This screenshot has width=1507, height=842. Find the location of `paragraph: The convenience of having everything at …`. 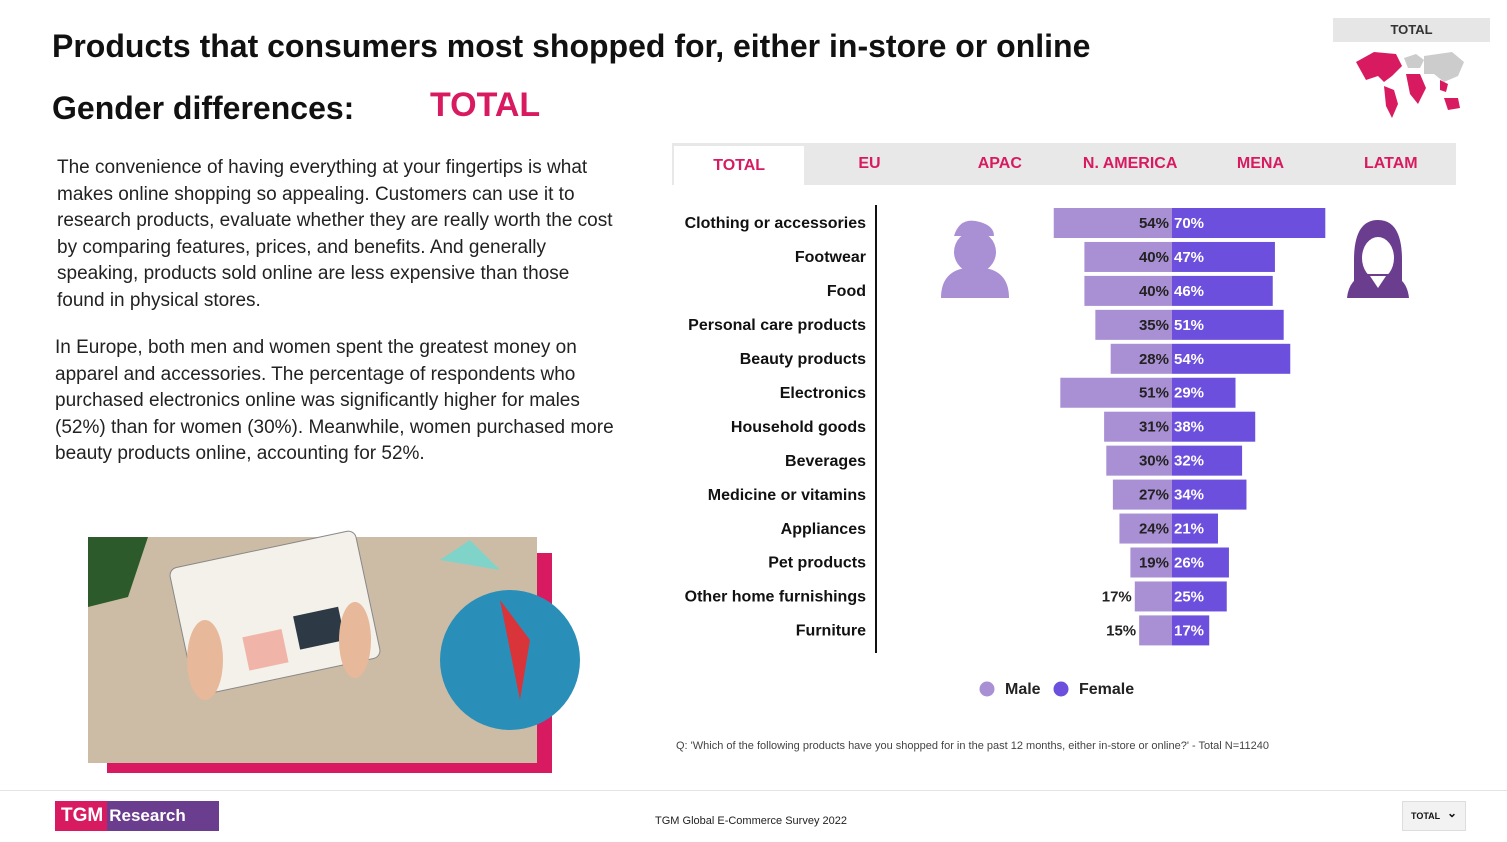

paragraph: The convenience of having everything at … is located at coordinates (335, 234).